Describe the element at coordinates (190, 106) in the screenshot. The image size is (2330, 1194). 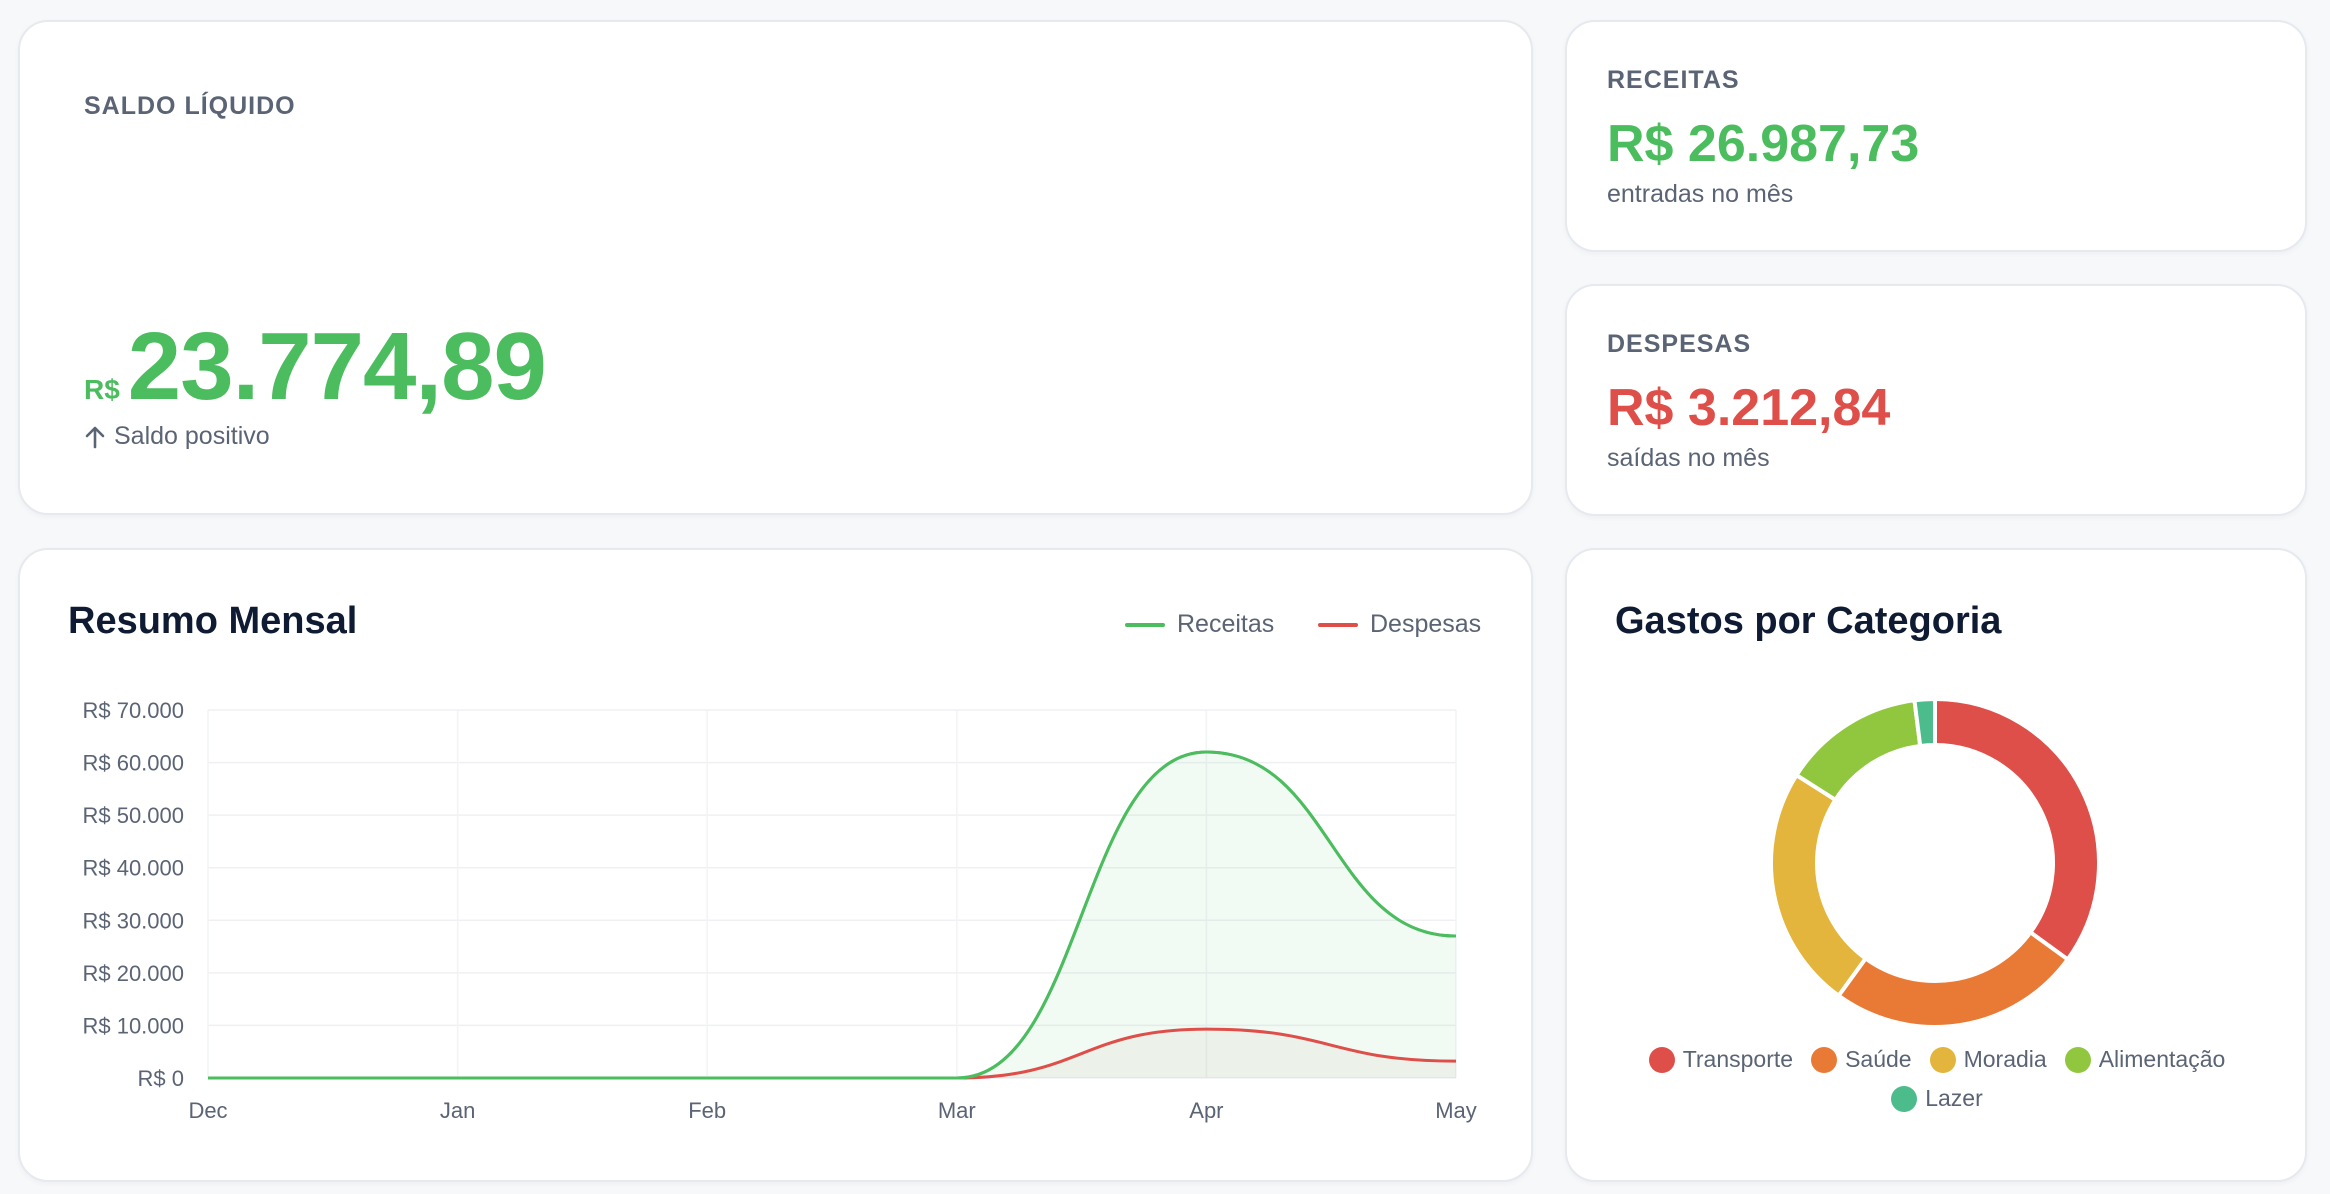
I see `saldo-label: SALDO LÍQUIDO` at that location.